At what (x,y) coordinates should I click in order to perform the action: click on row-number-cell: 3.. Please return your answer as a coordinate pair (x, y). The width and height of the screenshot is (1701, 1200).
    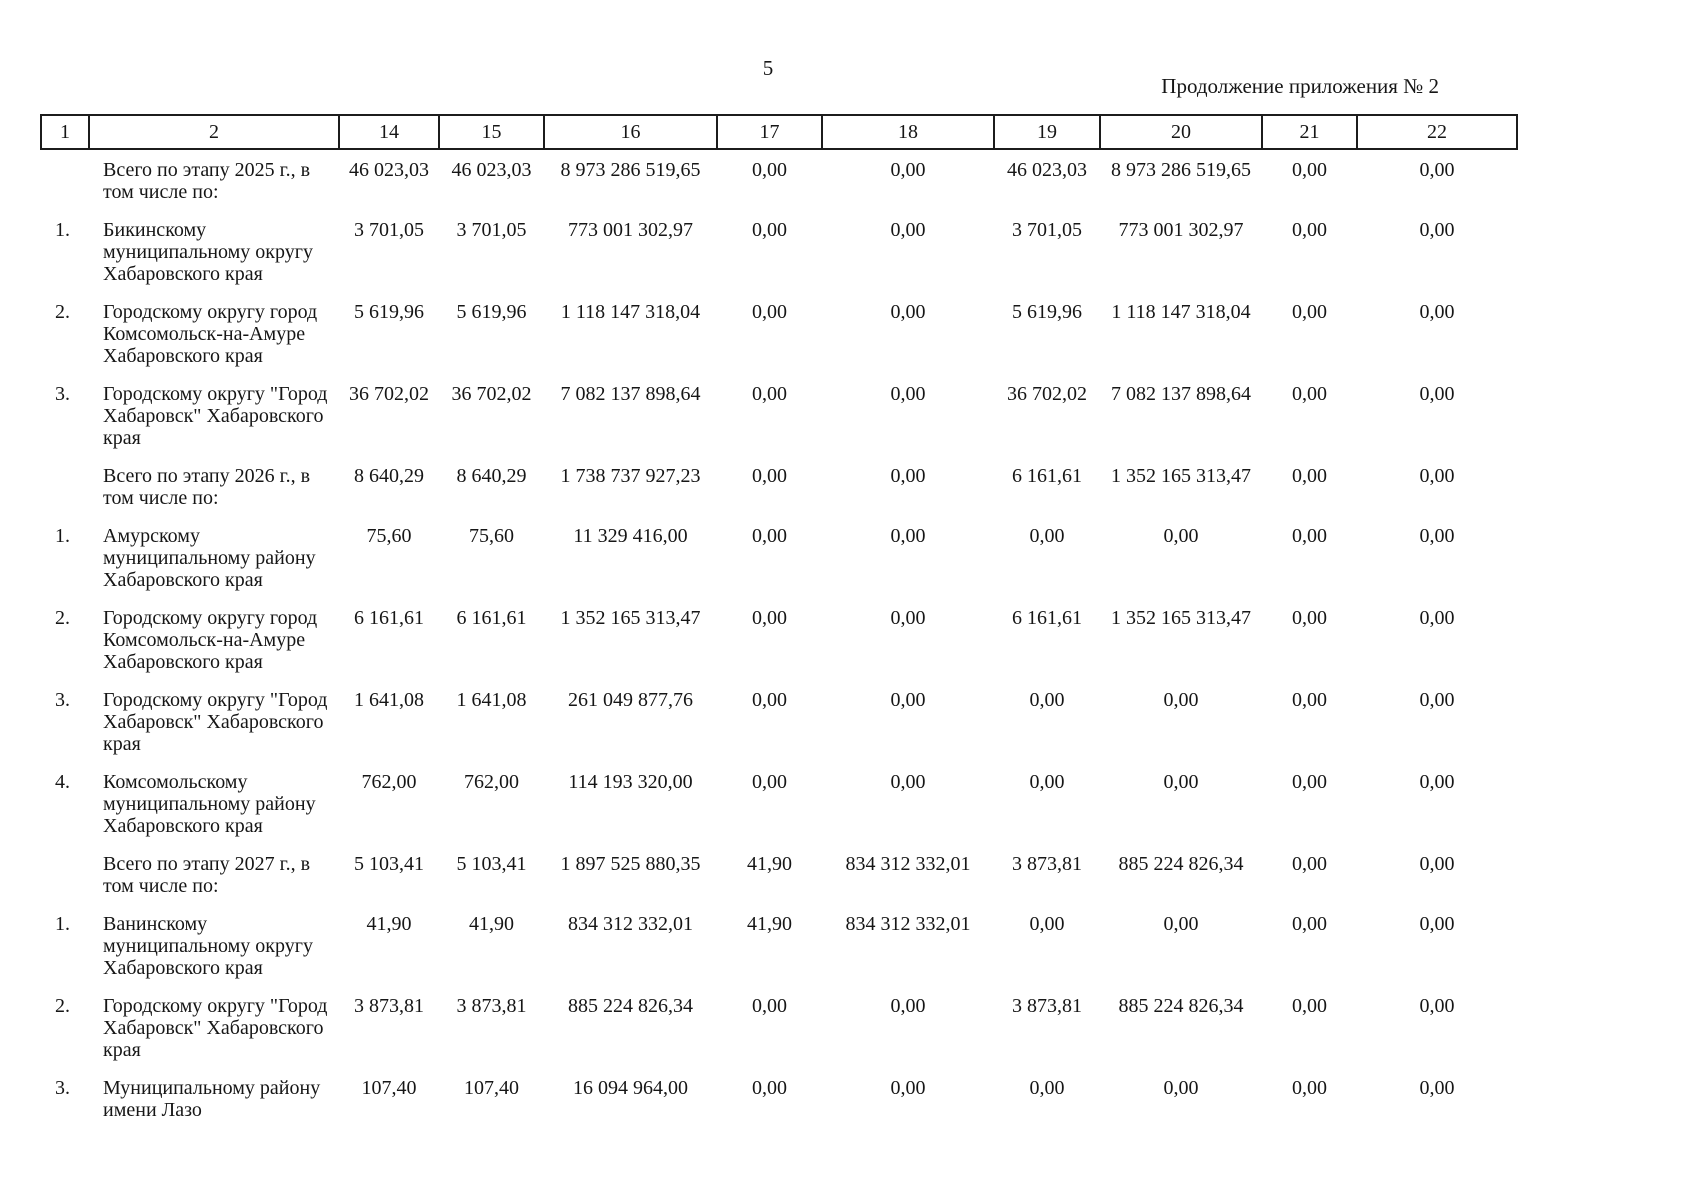
    Looking at the image, I should click on (62, 1088).